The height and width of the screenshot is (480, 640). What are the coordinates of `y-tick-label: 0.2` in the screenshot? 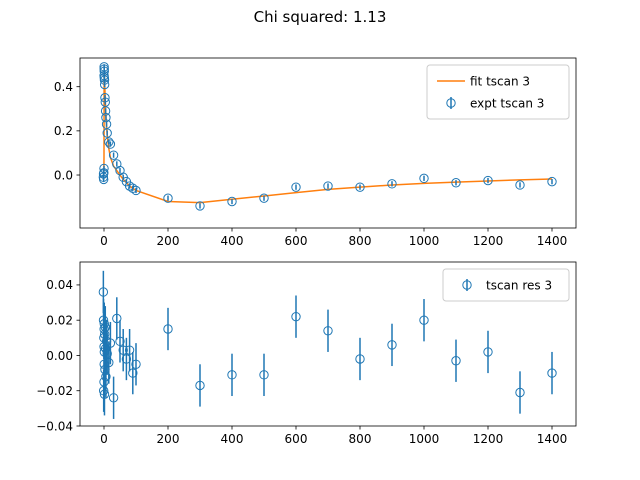 It's located at (63, 131).